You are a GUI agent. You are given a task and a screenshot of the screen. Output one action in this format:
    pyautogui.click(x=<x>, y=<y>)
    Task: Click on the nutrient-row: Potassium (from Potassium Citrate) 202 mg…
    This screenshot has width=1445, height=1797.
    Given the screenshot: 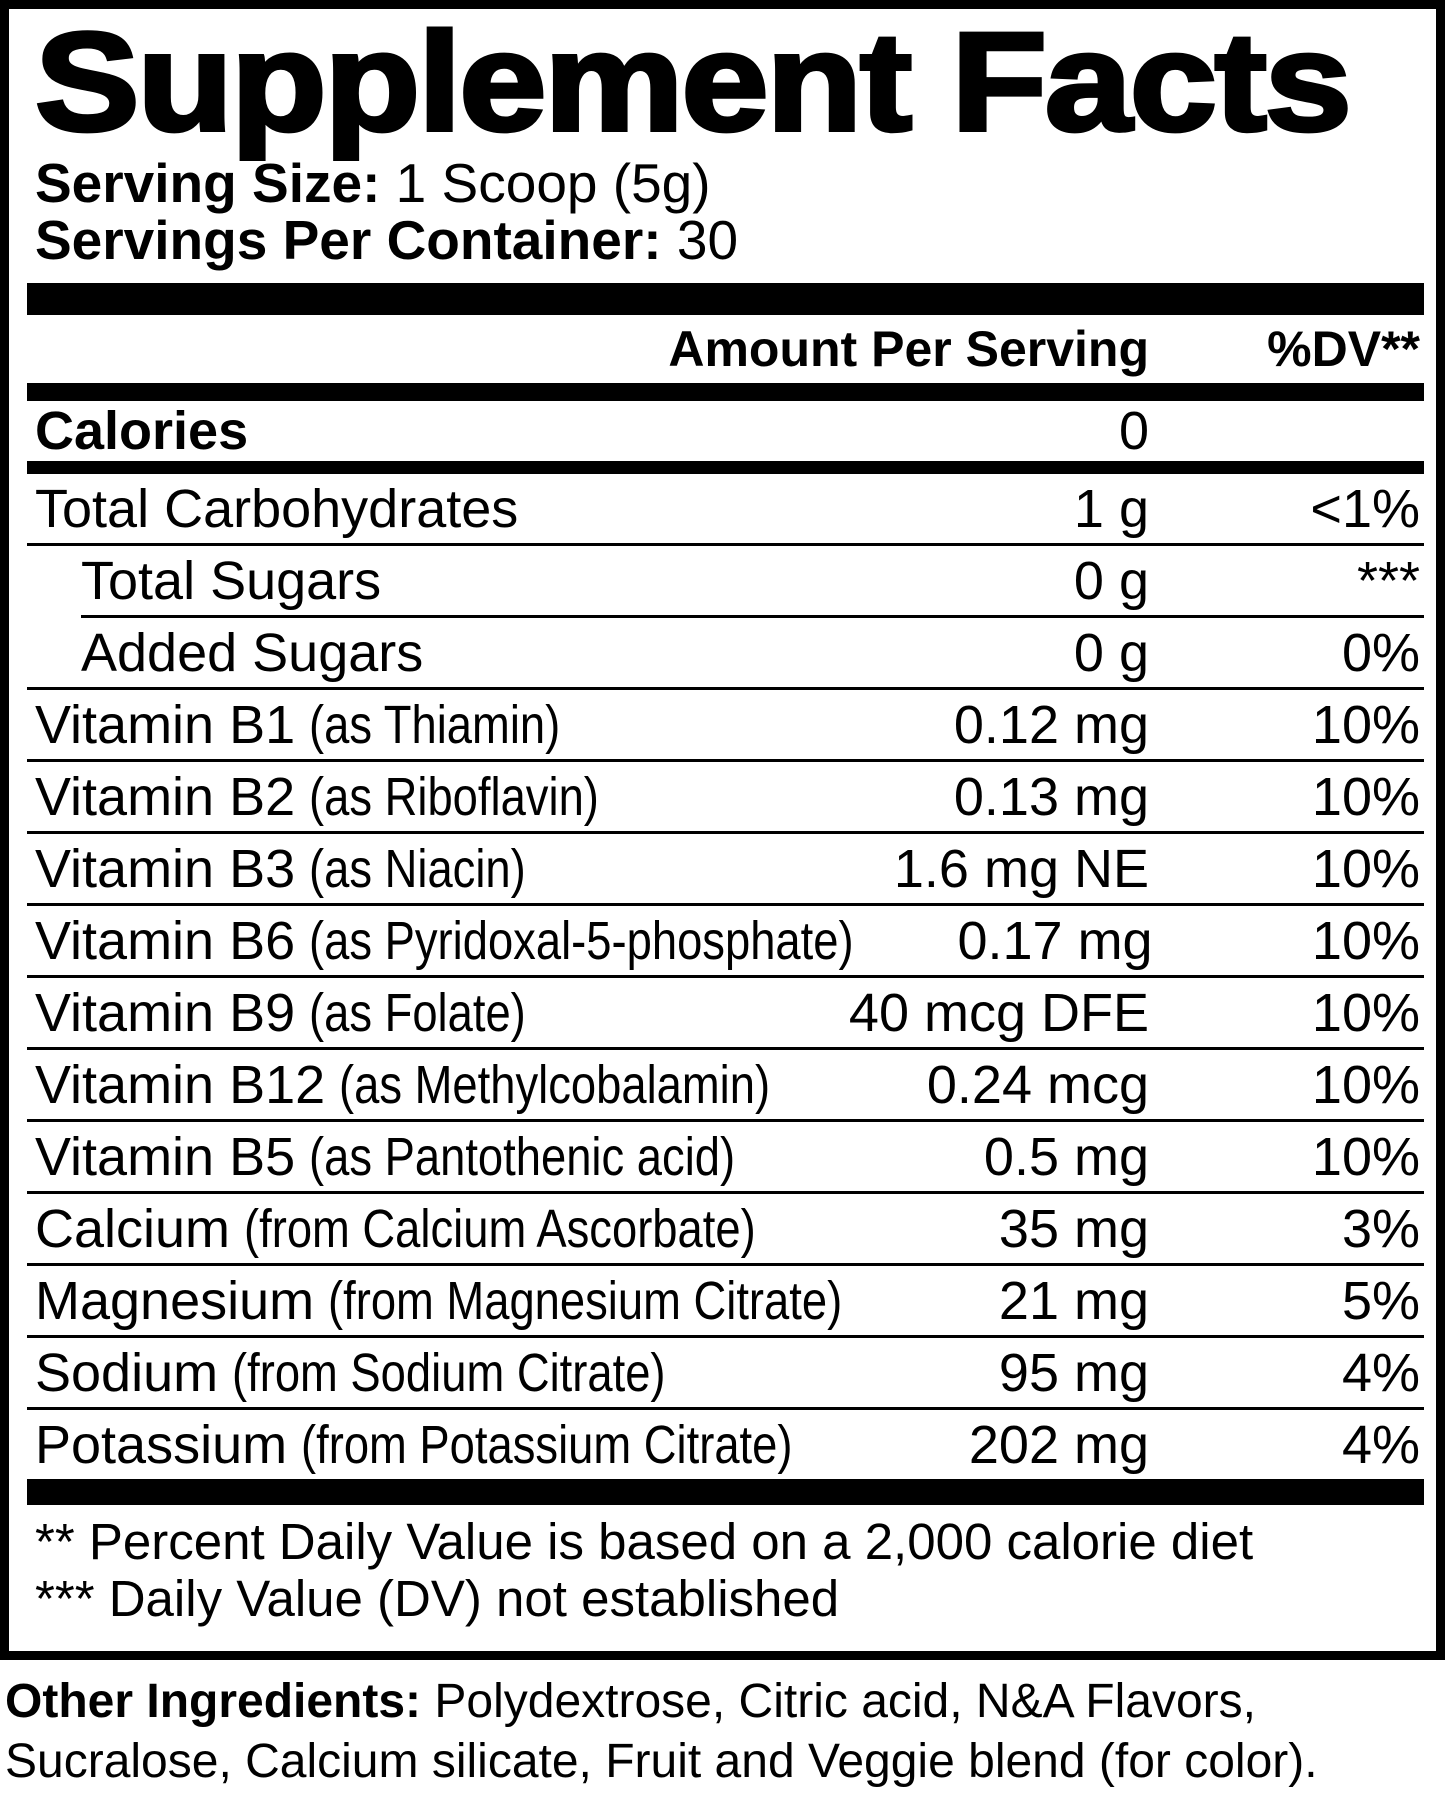 What is the action you would take?
    pyautogui.click(x=727, y=1444)
    